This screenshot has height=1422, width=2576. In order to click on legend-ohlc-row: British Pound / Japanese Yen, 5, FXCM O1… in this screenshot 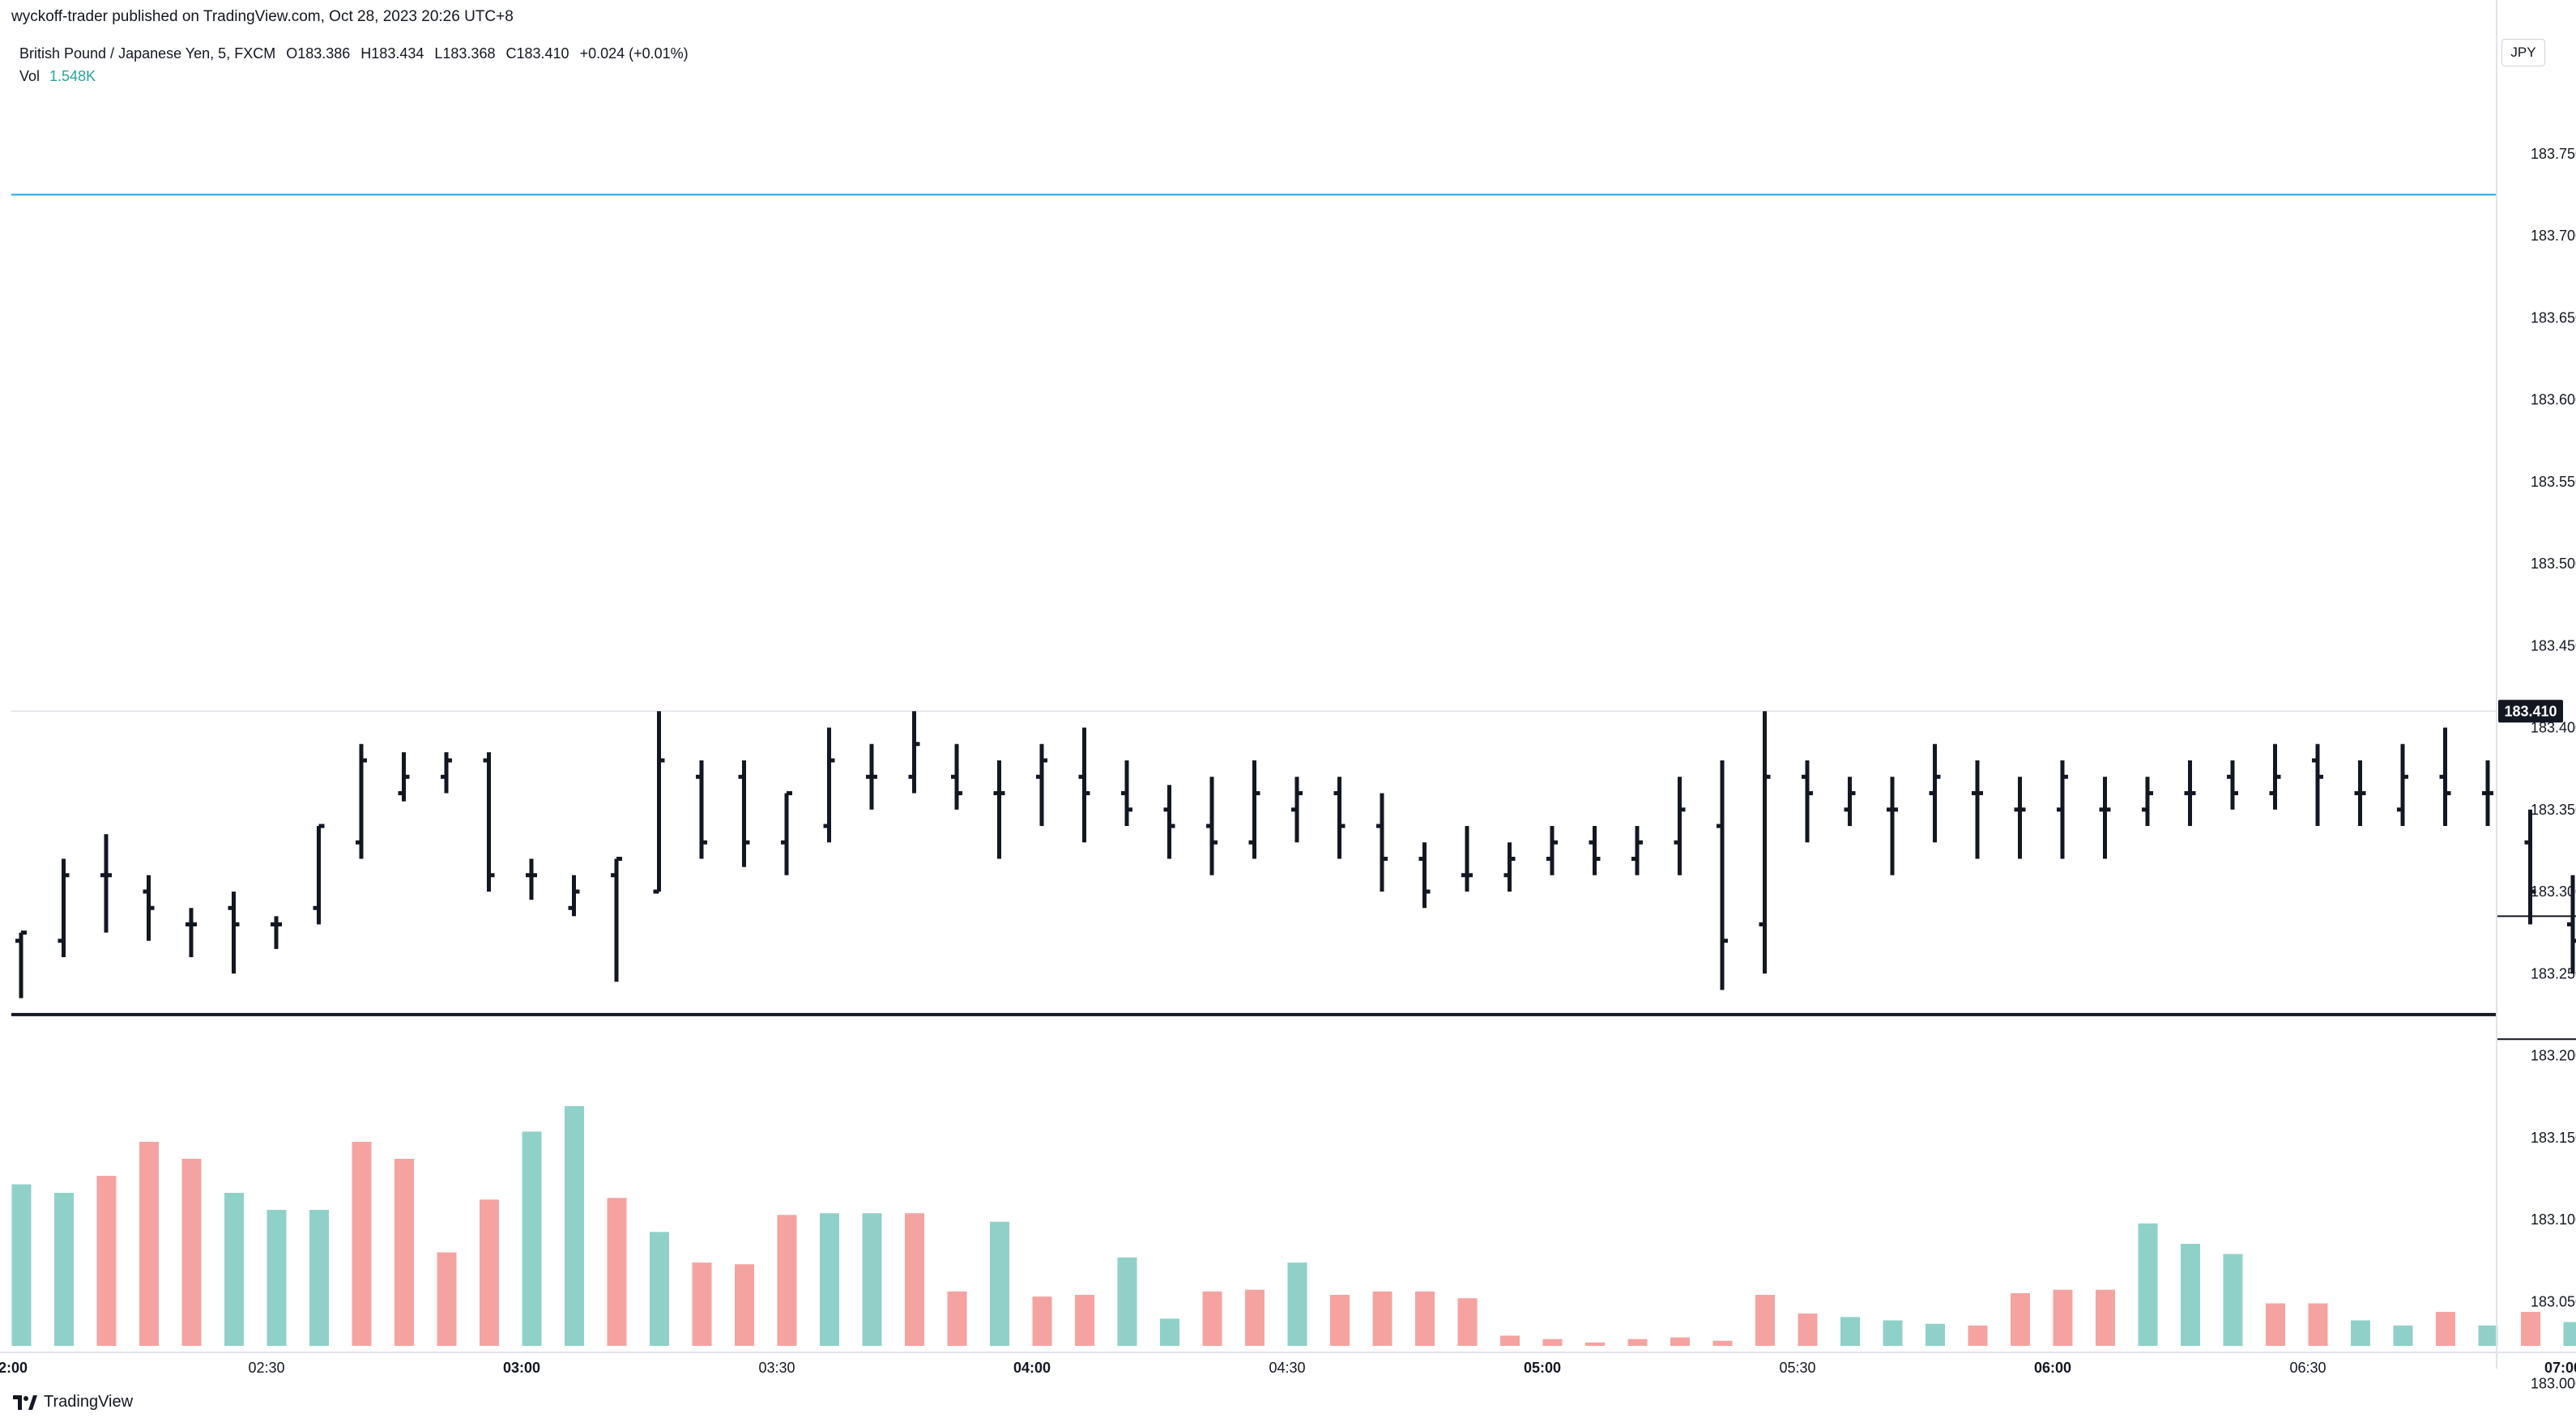, I will do `click(357, 53)`.